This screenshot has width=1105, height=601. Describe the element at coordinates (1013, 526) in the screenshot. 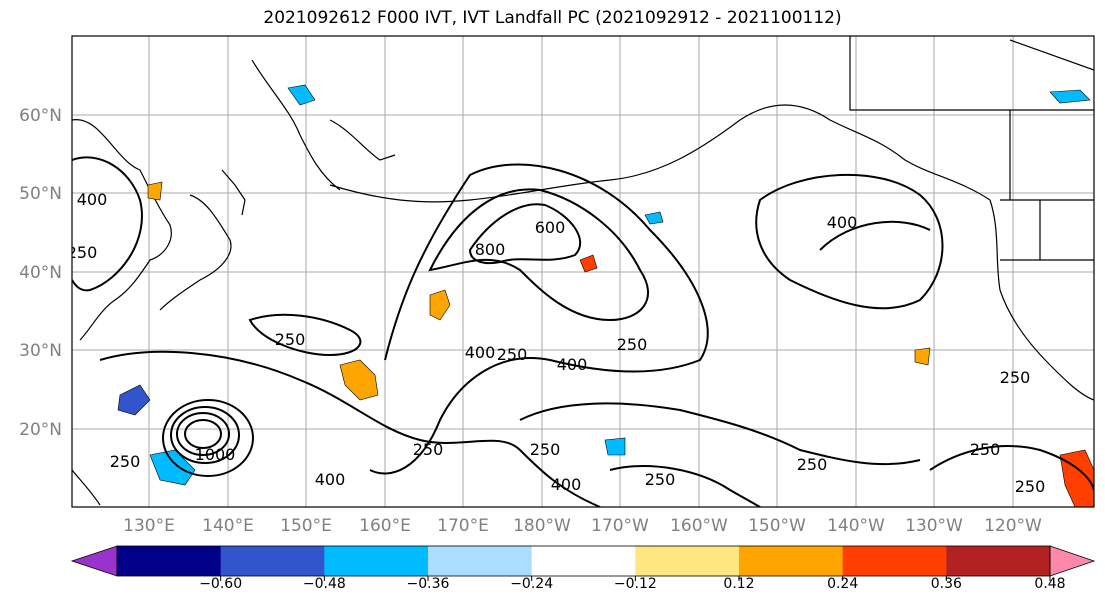

I see `lon-tick-label: 120°W` at that location.